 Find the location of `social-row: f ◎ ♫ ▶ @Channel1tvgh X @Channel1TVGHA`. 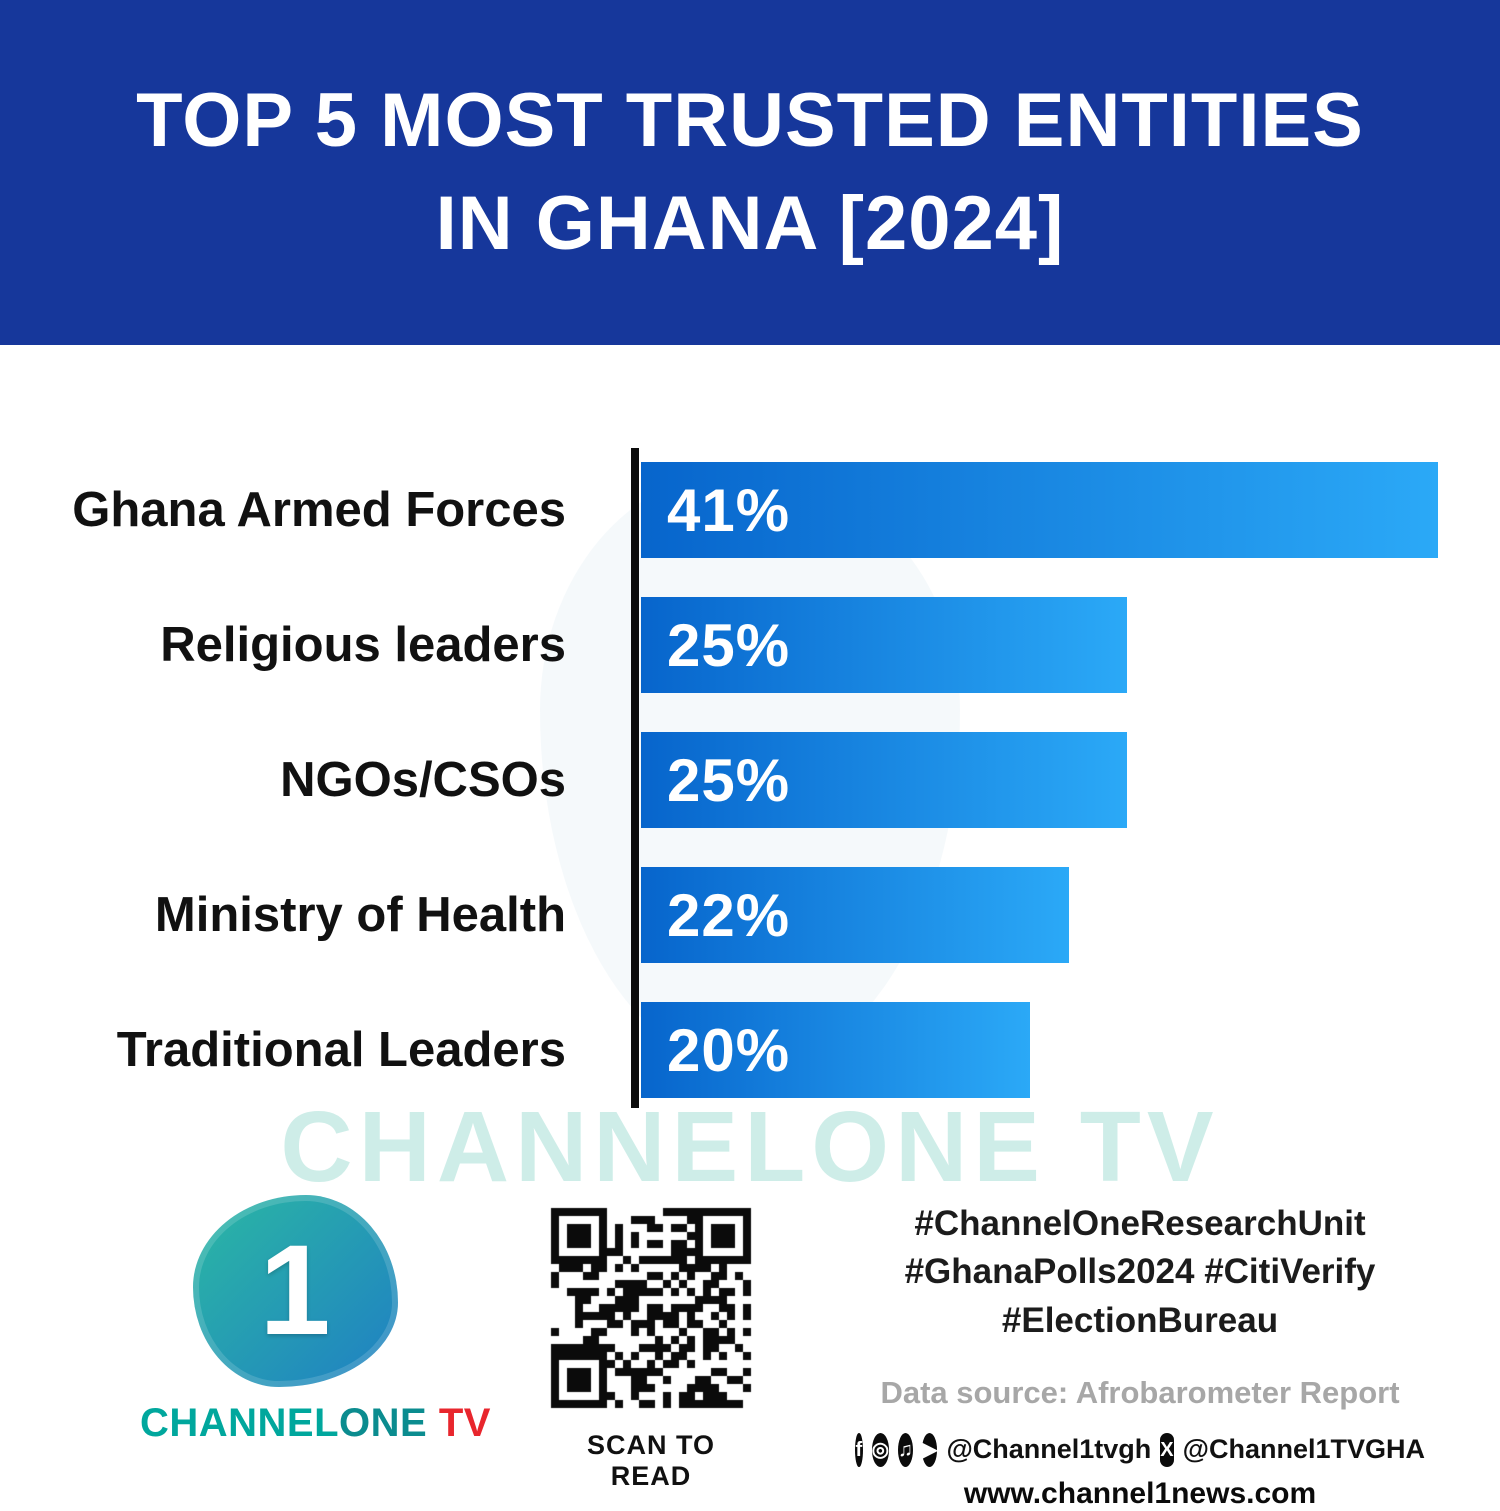

social-row: f ◎ ♫ ▶ @Channel1tvgh X @Channel1TVGHA is located at coordinates (1140, 1449).